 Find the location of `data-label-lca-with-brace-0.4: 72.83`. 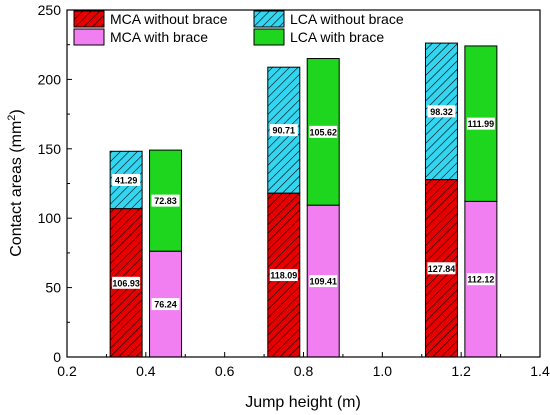

data-label-lca-with-brace-0.4: 72.83 is located at coordinates (165, 201).